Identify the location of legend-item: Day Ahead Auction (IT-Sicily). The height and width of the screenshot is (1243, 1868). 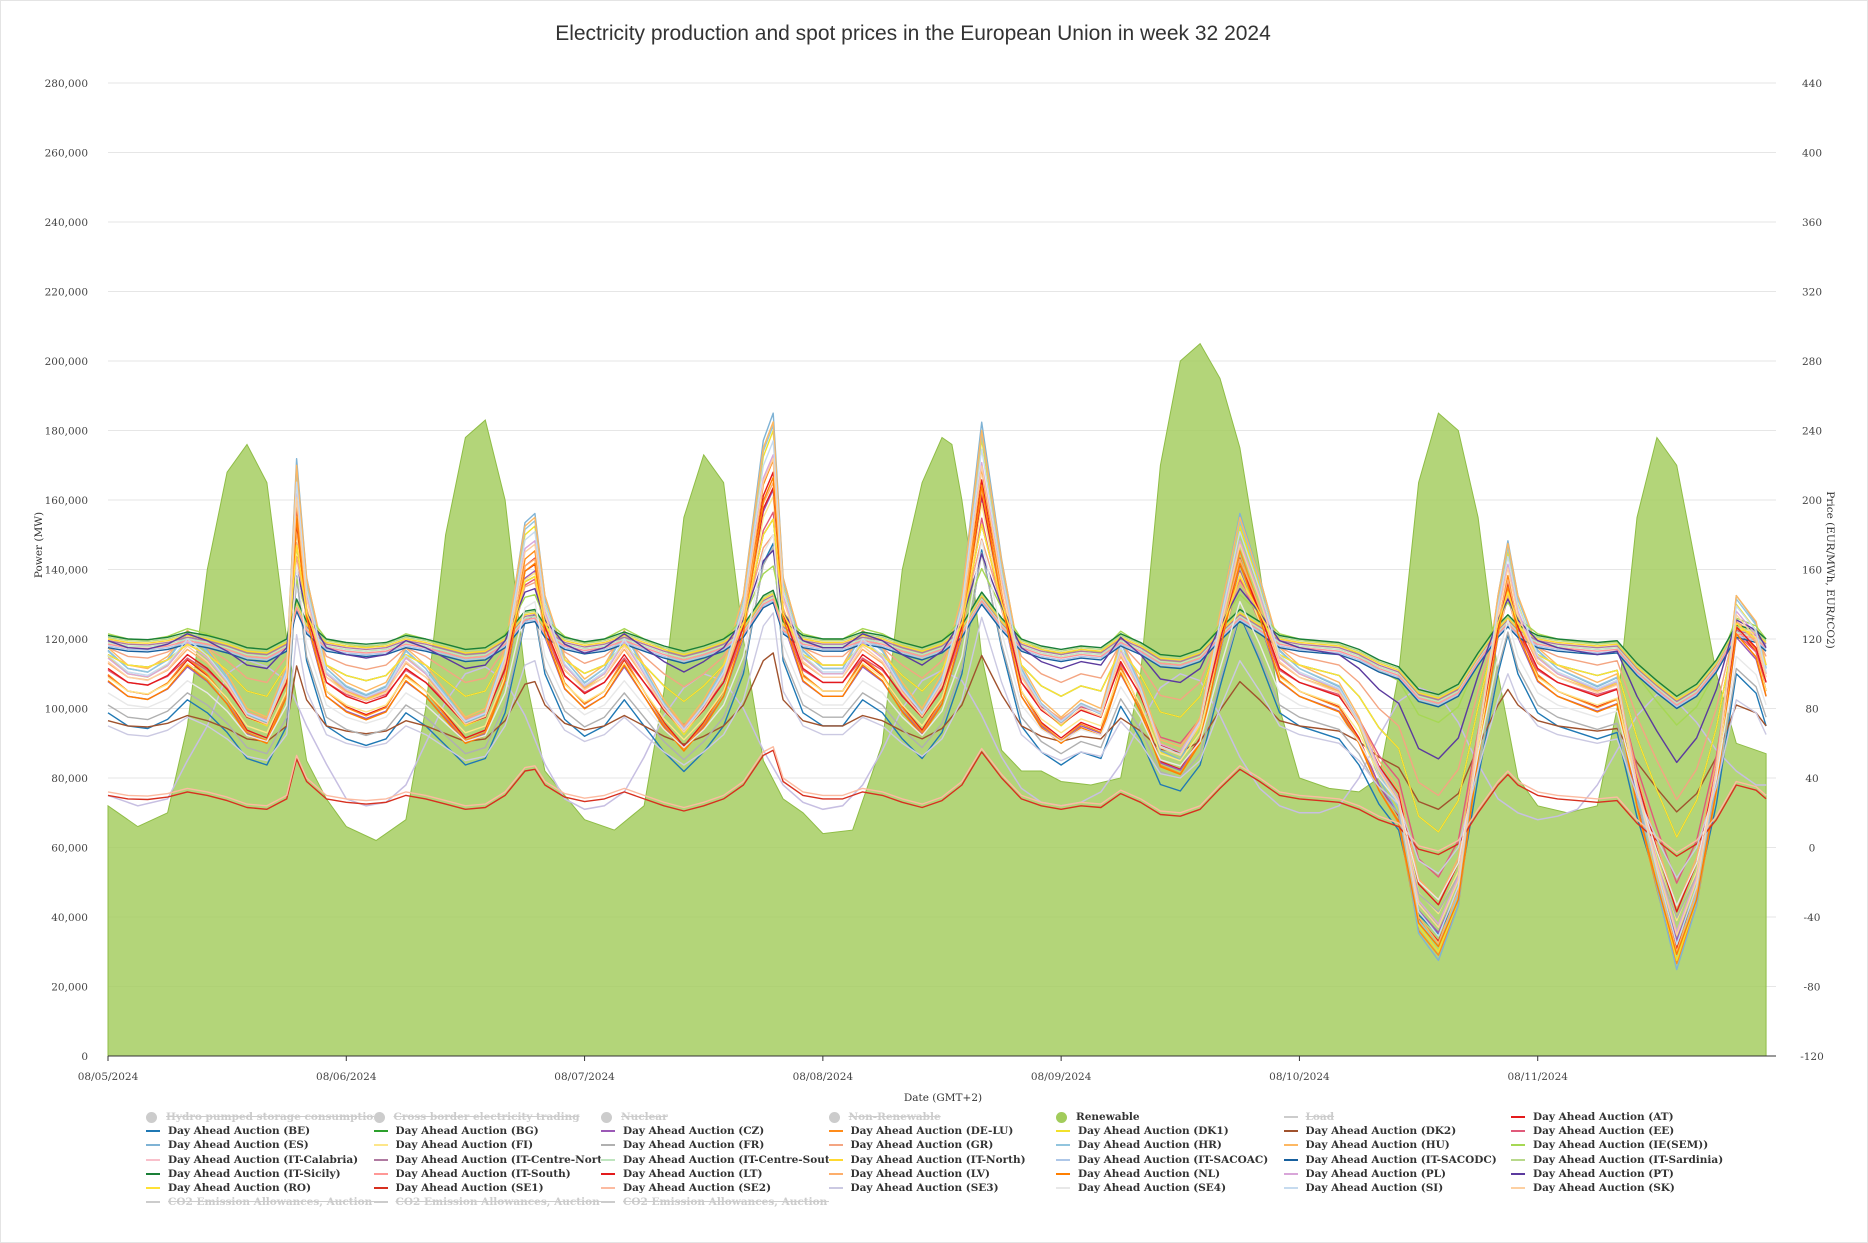
(260, 1174).